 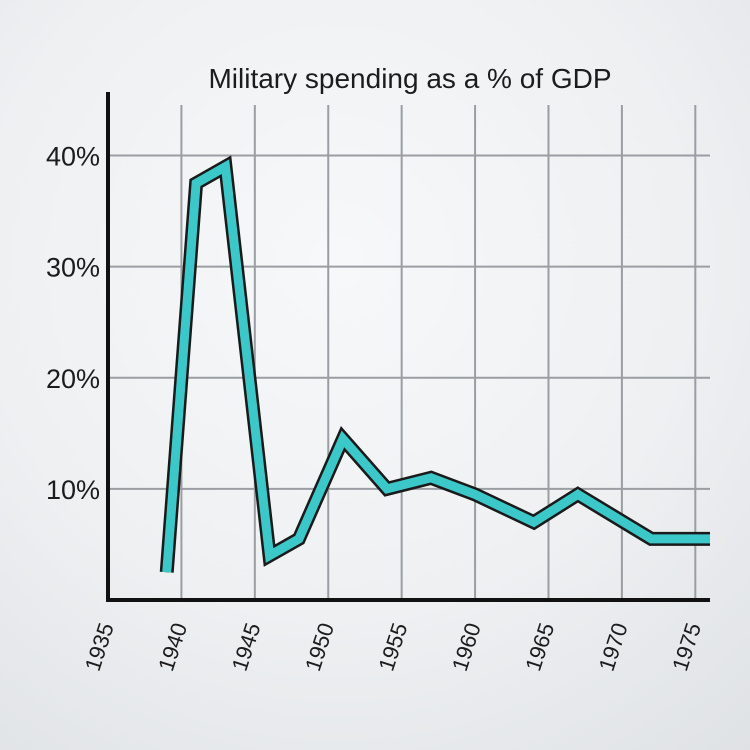 What do you see at coordinates (99, 647) in the screenshot?
I see `x-tick-label-1935: 1935` at bounding box center [99, 647].